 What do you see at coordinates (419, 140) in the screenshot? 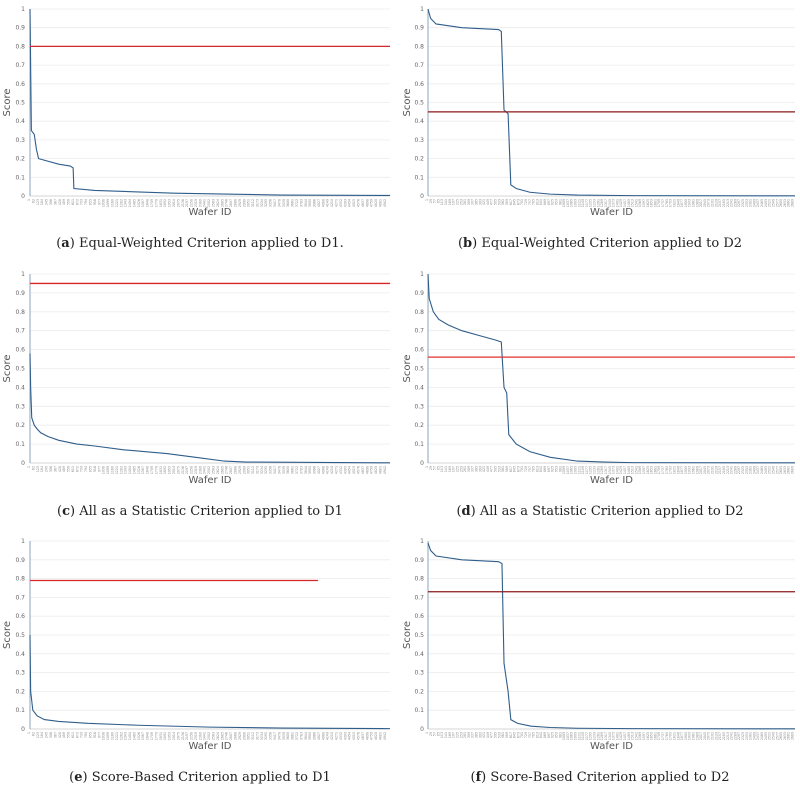
I see `y-tick-label-b-3: 0.3` at bounding box center [419, 140].